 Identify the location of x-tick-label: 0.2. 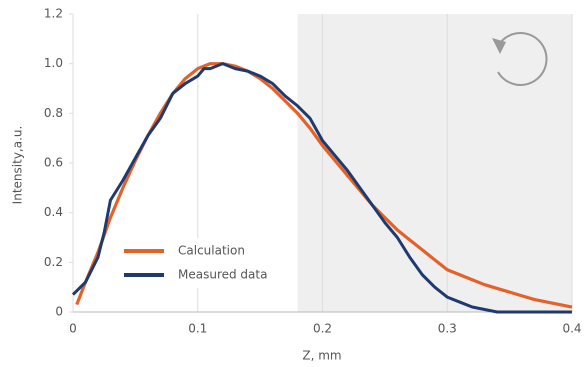
(322, 329).